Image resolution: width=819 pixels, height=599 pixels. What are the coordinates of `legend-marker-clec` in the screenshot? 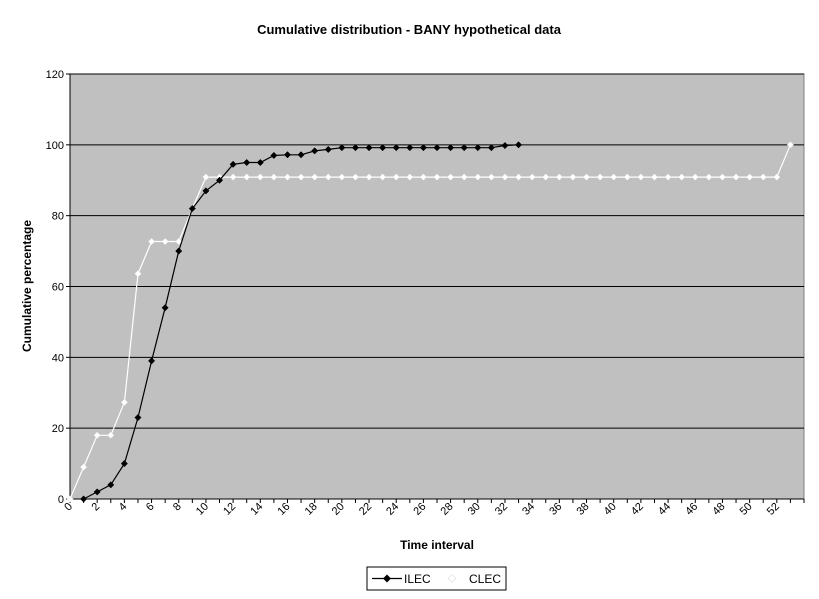 It's located at (452, 578).